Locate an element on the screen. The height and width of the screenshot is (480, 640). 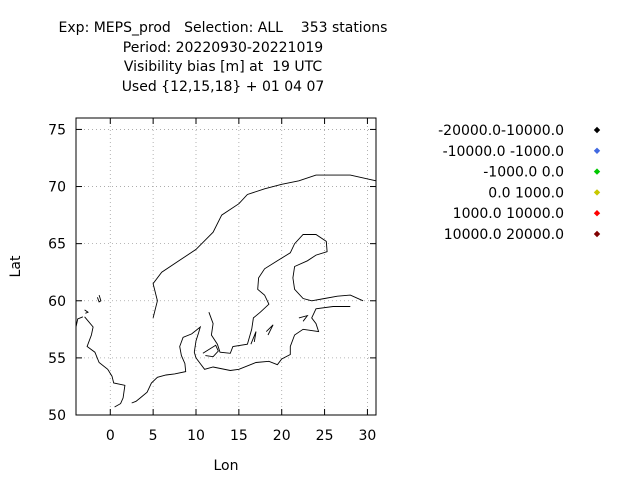
title-line-2: Period: 20220930-20221019 is located at coordinates (223, 47).